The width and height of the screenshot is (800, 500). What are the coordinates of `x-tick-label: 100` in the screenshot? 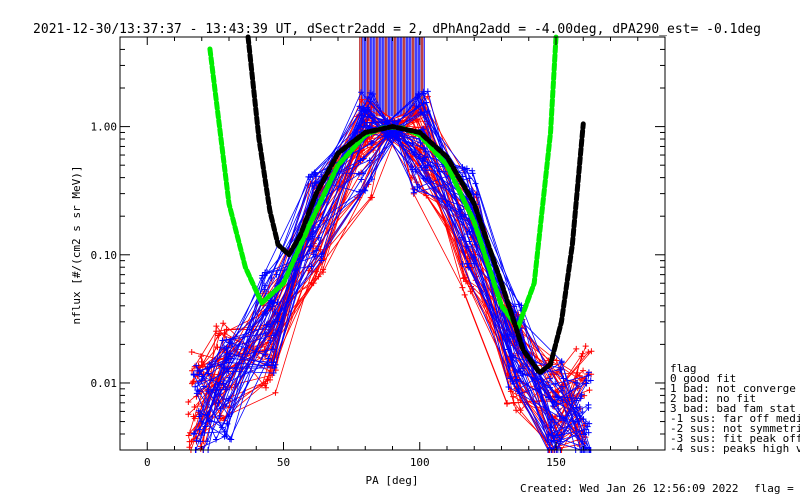 It's located at (420, 462).